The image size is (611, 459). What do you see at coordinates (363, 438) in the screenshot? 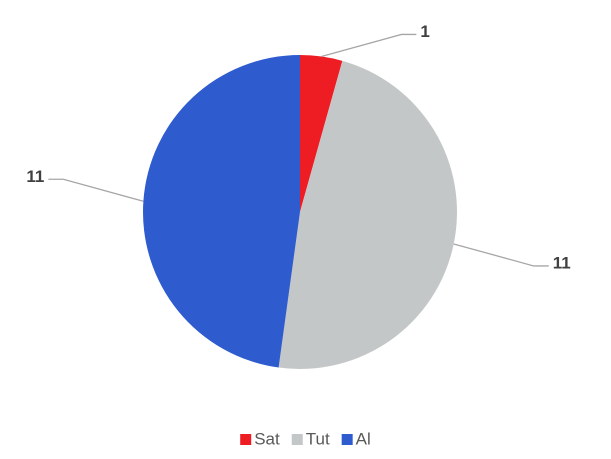
I see `legend-label: Al` at bounding box center [363, 438].